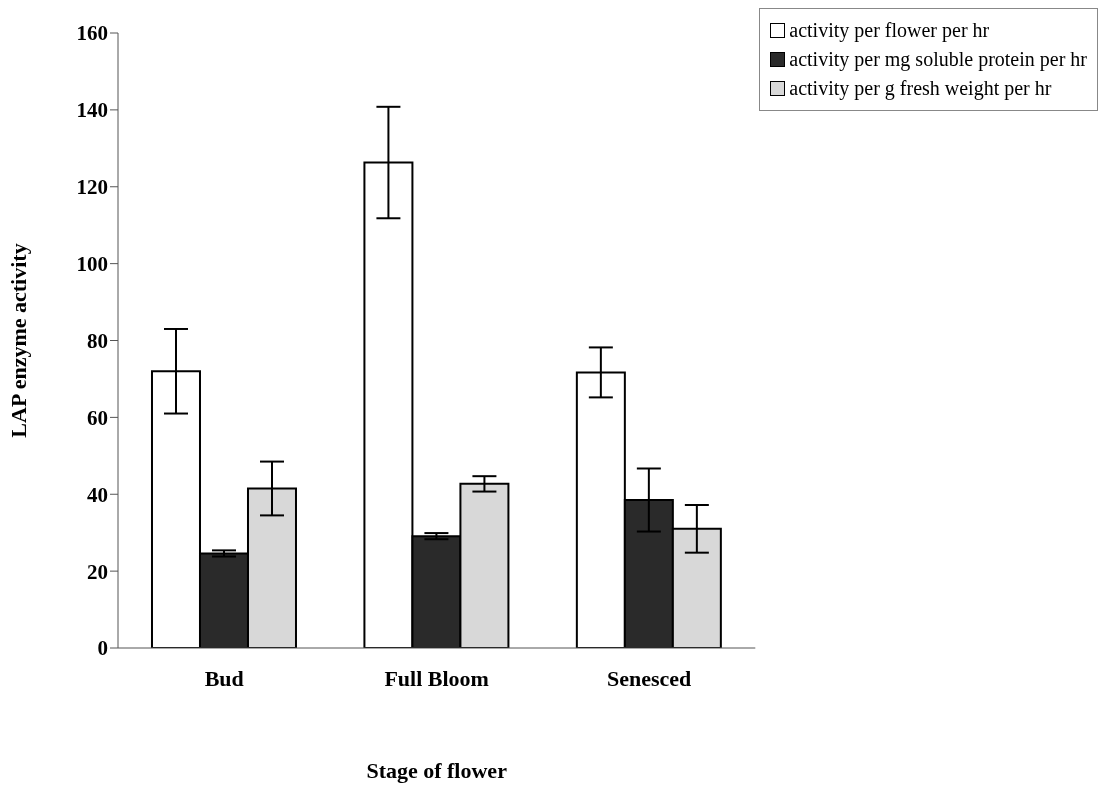 The height and width of the screenshot is (811, 1104). What do you see at coordinates (97, 340) in the screenshot?
I see `y-tick-label: 80` at bounding box center [97, 340].